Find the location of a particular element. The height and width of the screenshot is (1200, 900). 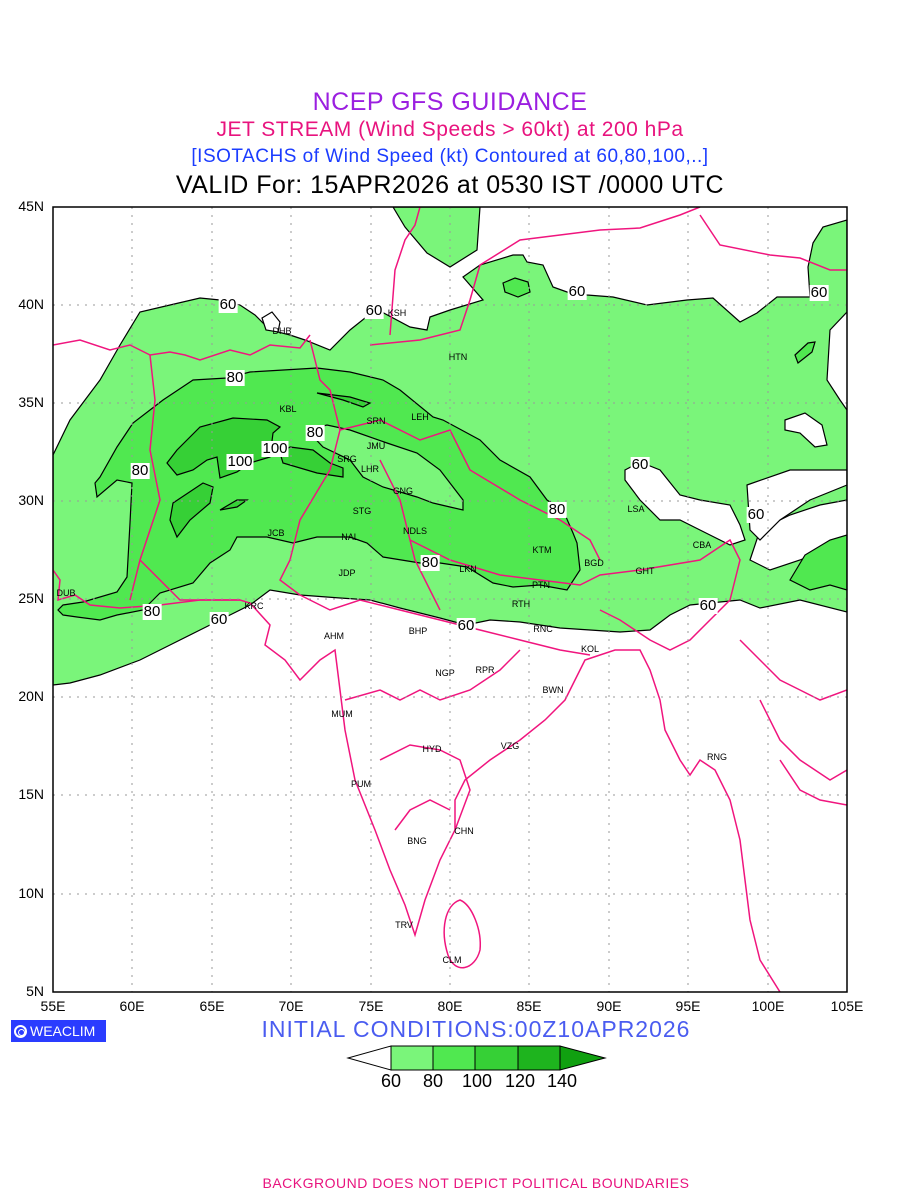

lat-label: 10N is located at coordinates (31, 893).